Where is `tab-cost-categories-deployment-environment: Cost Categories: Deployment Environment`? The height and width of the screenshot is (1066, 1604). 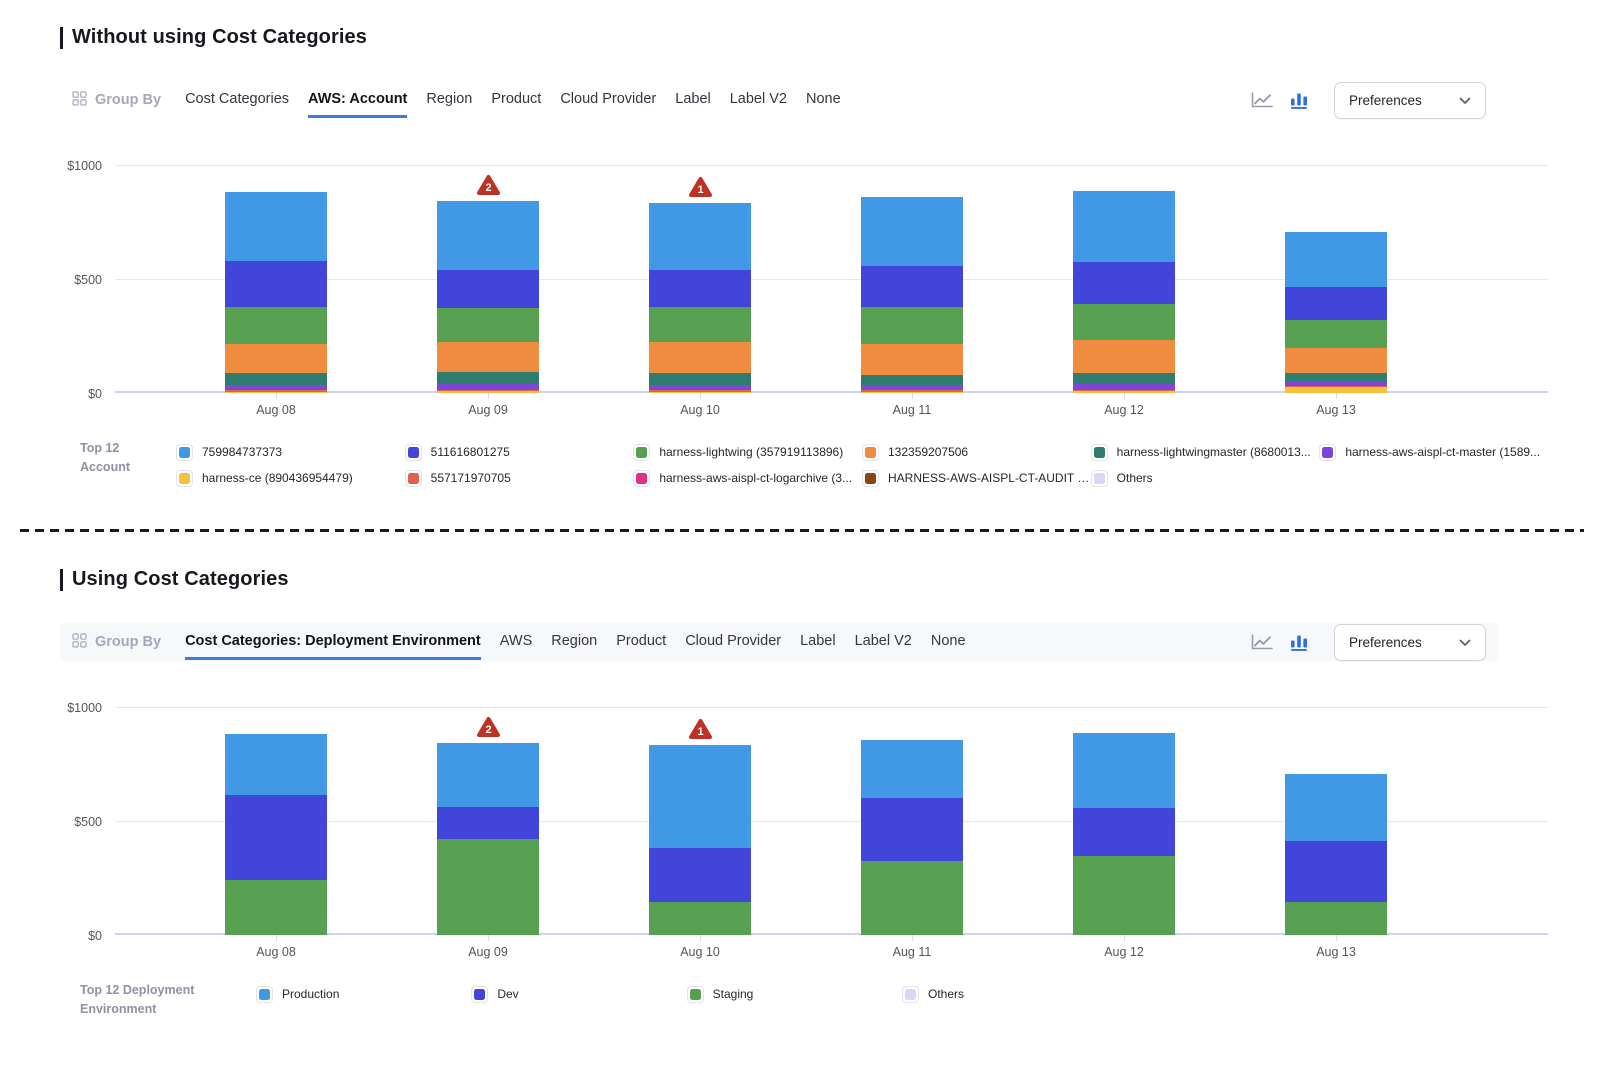 tab-cost-categories-deployment-environment: Cost Categories: Deployment Environment is located at coordinates (333, 642).